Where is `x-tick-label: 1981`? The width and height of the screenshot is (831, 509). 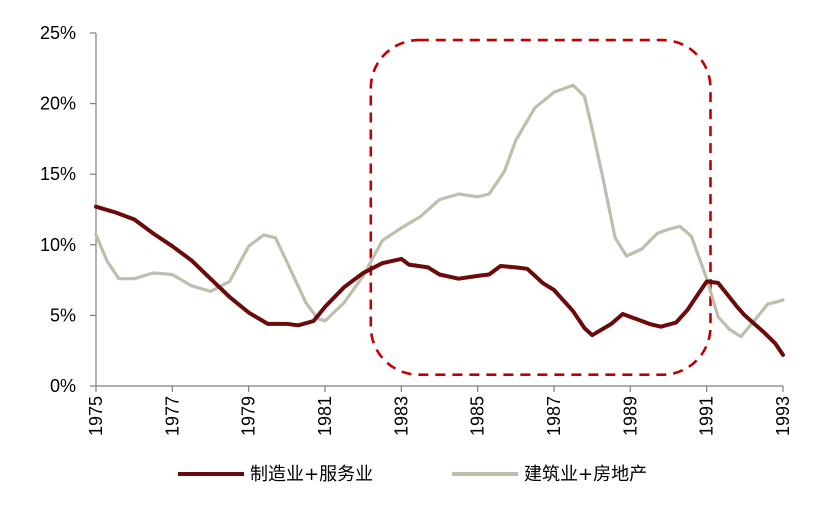 x-tick-label: 1981 is located at coordinates (325, 416).